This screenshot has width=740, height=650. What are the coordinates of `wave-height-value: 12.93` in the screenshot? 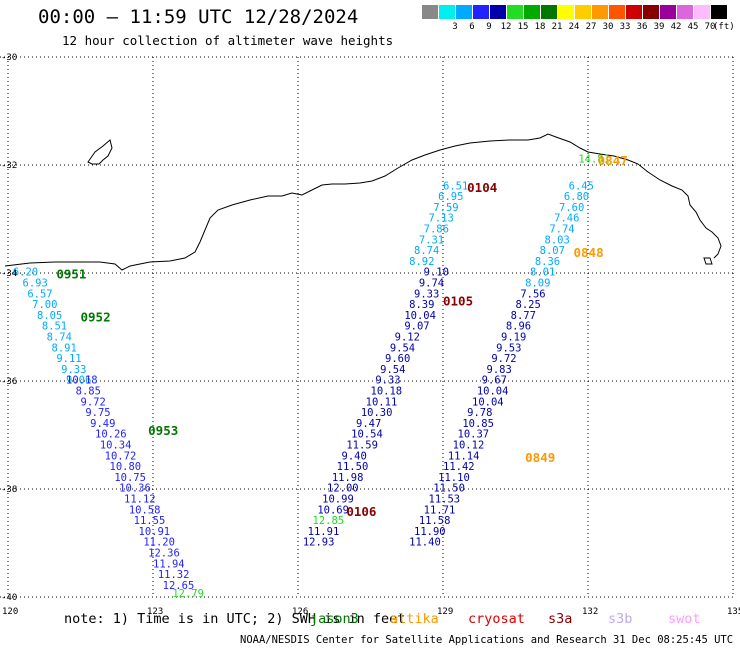 It's located at (319, 543).